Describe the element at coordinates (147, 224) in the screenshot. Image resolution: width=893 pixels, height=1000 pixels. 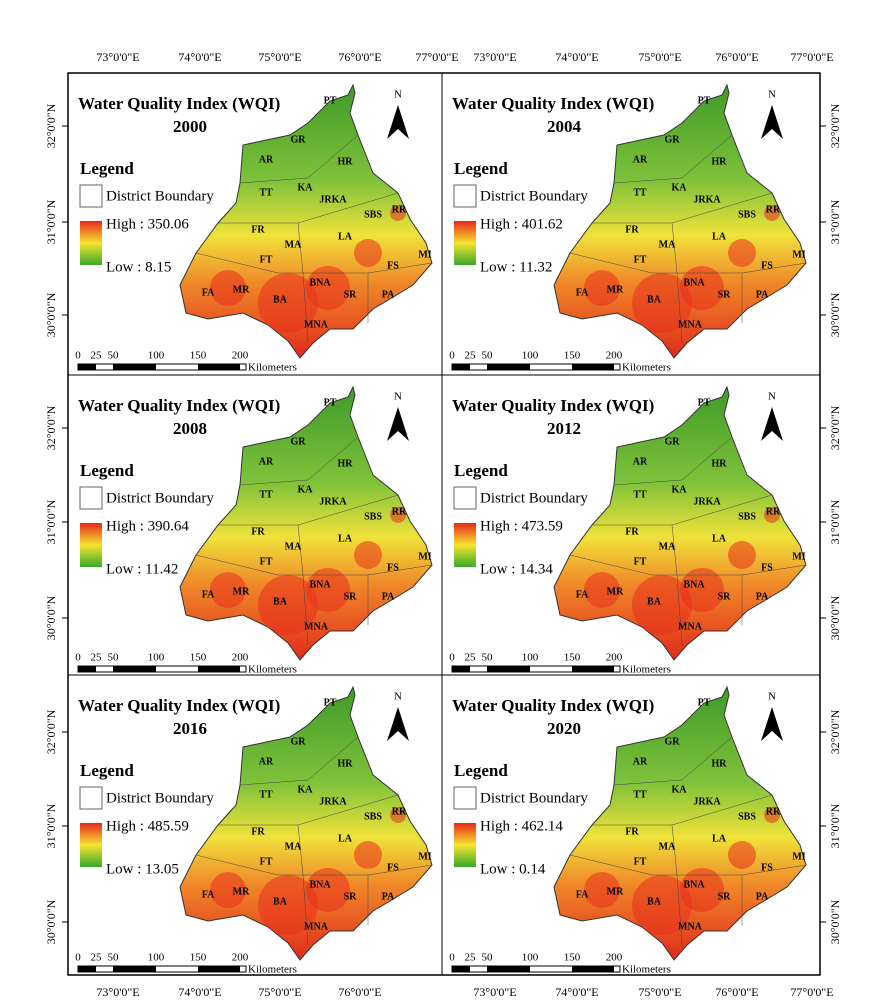
I see `legend-high: High : 350.06` at that location.